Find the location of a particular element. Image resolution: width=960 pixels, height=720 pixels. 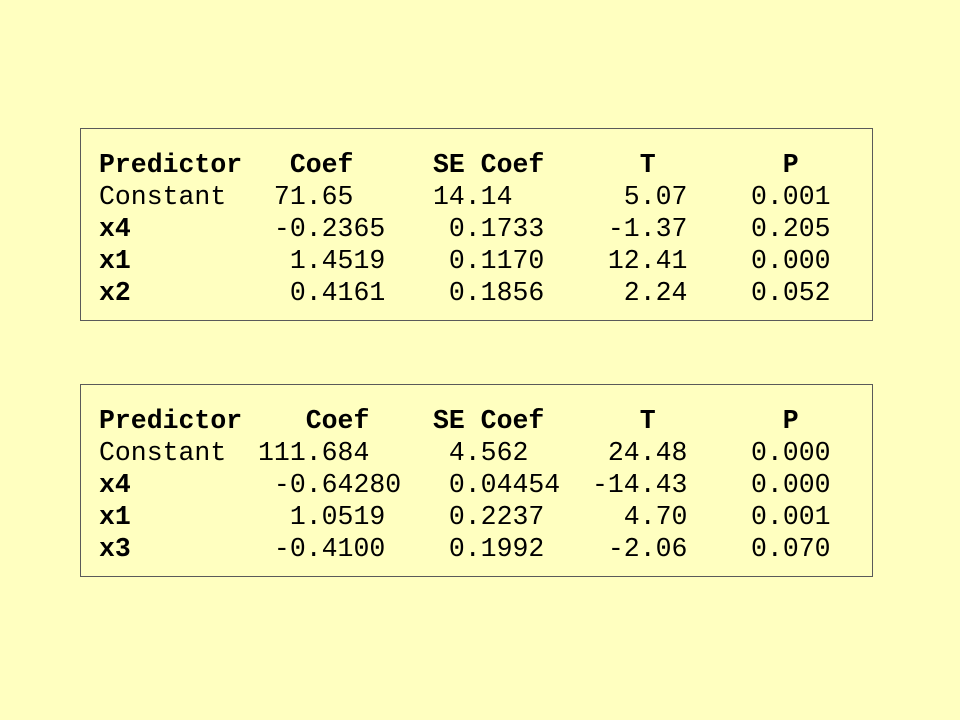

coefficient-values: 1.4519 0.1170 12.41 0.000 is located at coordinates (480, 261).